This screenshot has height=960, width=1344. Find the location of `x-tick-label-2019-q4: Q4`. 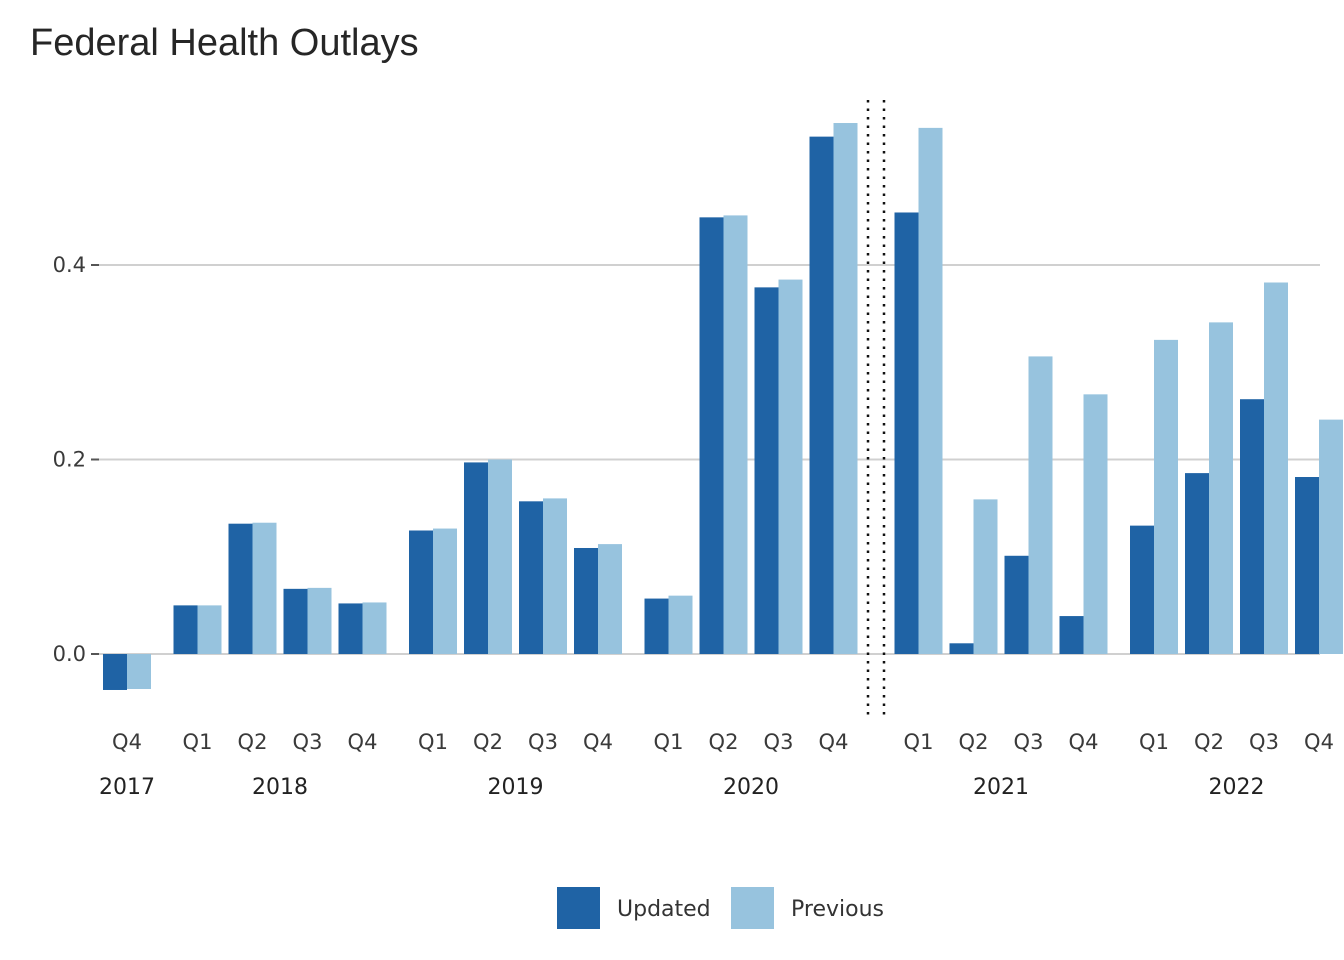

x-tick-label-2019-q4: Q4 is located at coordinates (598, 742).